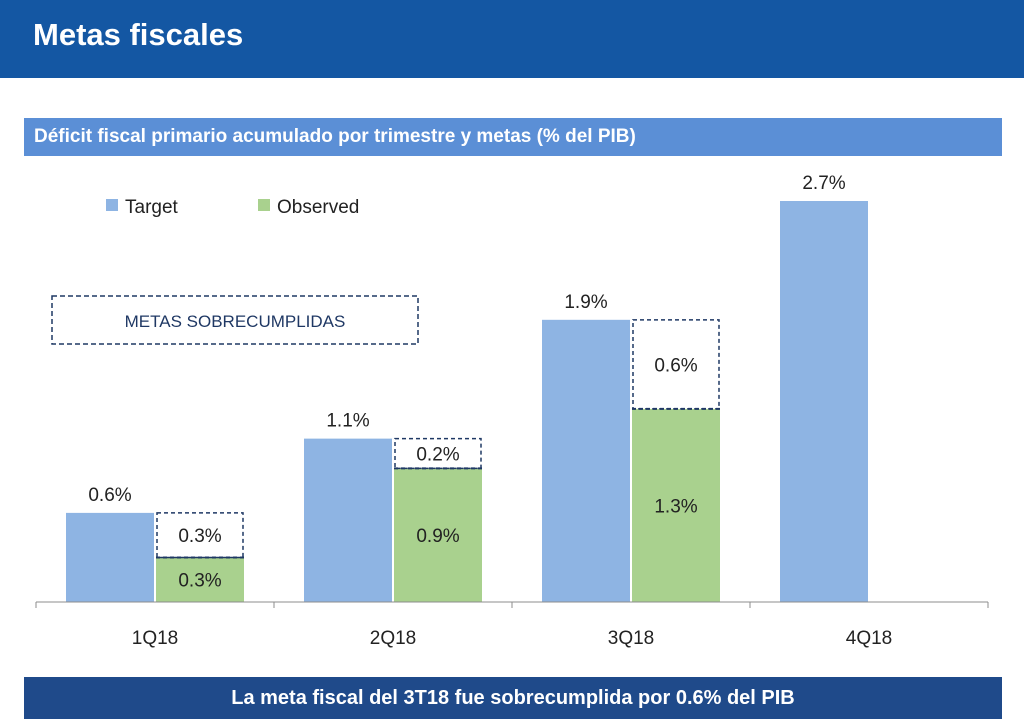 This screenshot has width=1024, height=725. Describe the element at coordinates (823, 183) in the screenshot. I see `label-target-4Q18: 2.7%` at that location.